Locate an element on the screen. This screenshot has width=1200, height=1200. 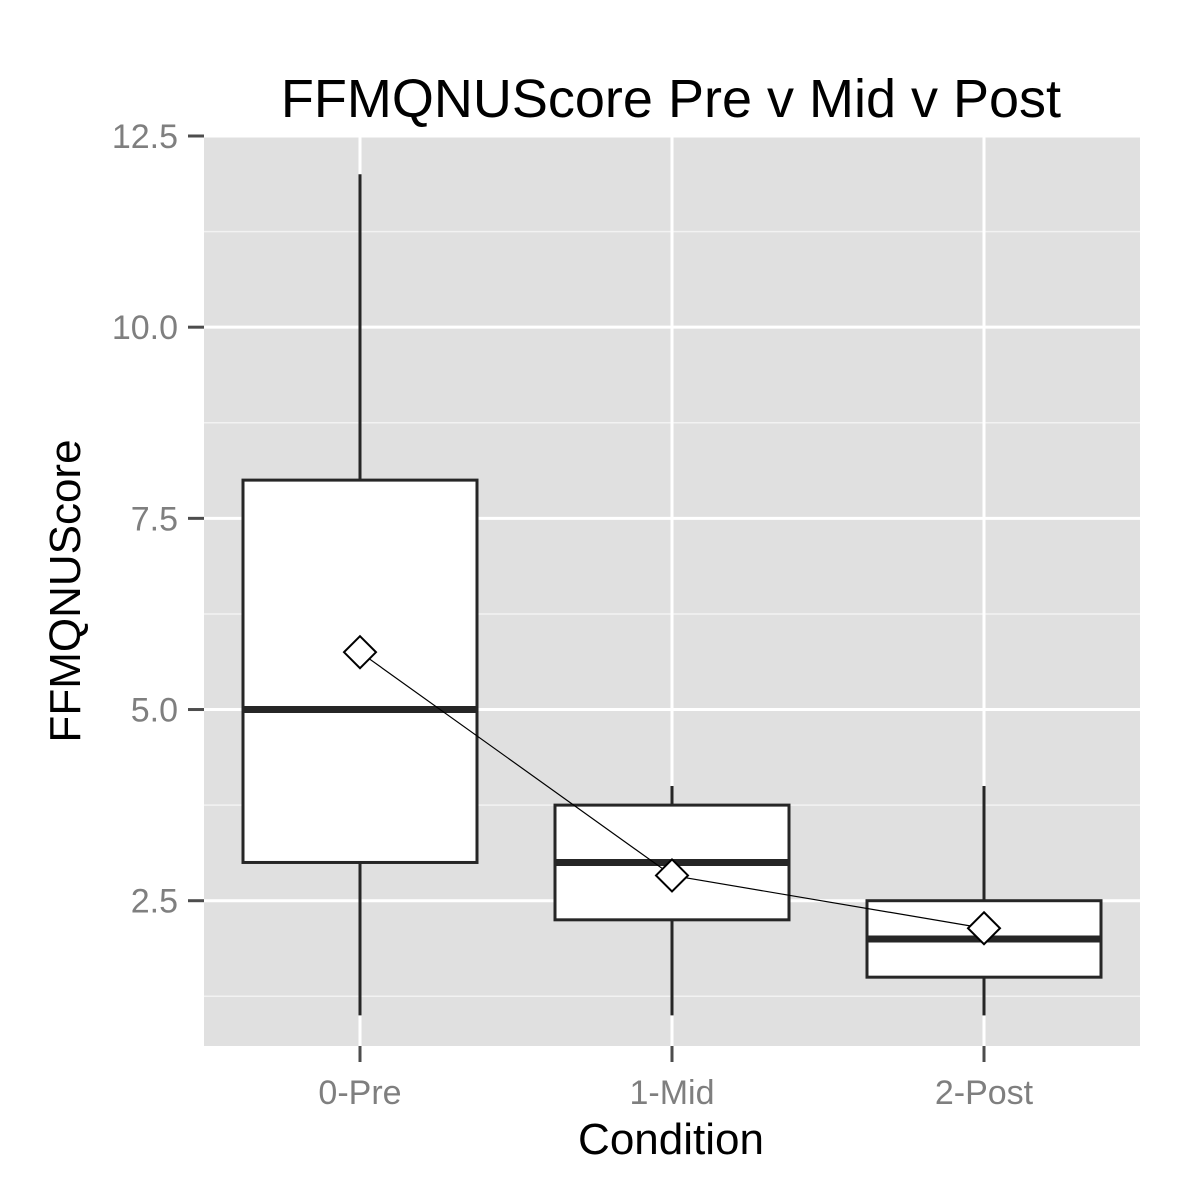
y-axis: 2.5 5.0 7.5 10.0 12.5 is located at coordinates (158, 519).